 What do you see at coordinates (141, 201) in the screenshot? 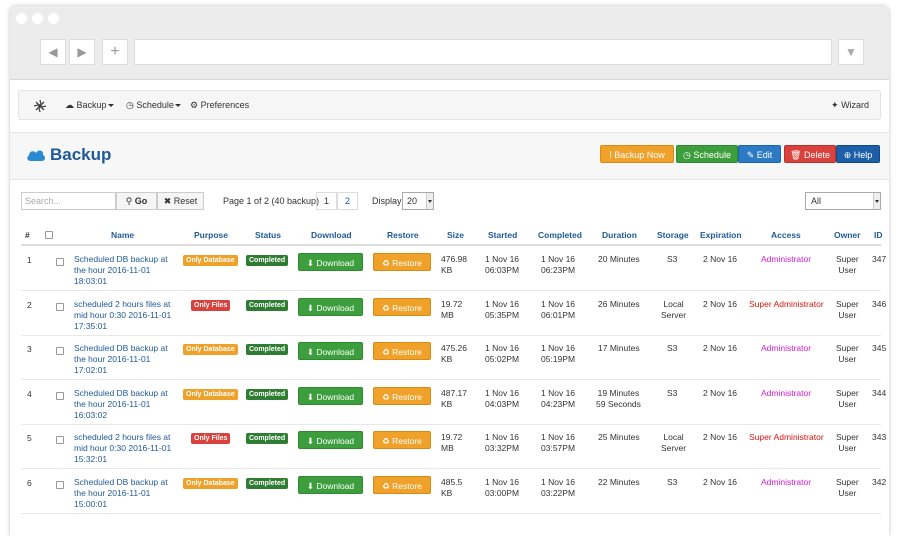
I see `go-label: Go` at bounding box center [141, 201].